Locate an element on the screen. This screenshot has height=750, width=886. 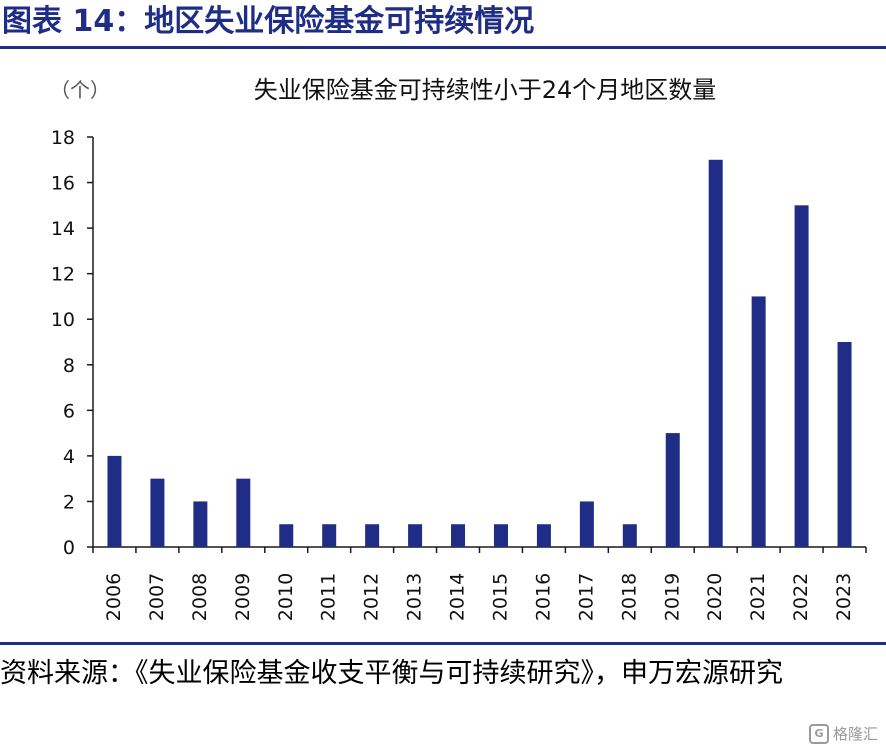
x-tick-label: 2008 is located at coordinates (200, 597).